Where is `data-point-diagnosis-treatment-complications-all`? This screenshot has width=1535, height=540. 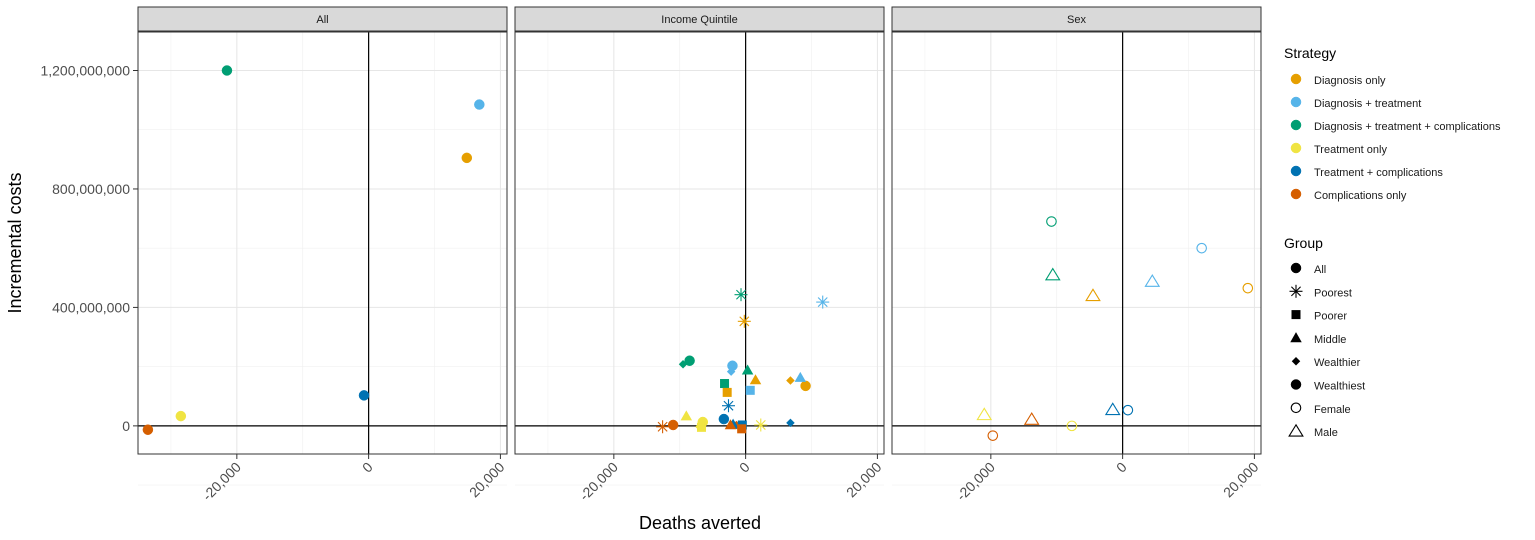 data-point-diagnosis-treatment-complications-all is located at coordinates (227, 70).